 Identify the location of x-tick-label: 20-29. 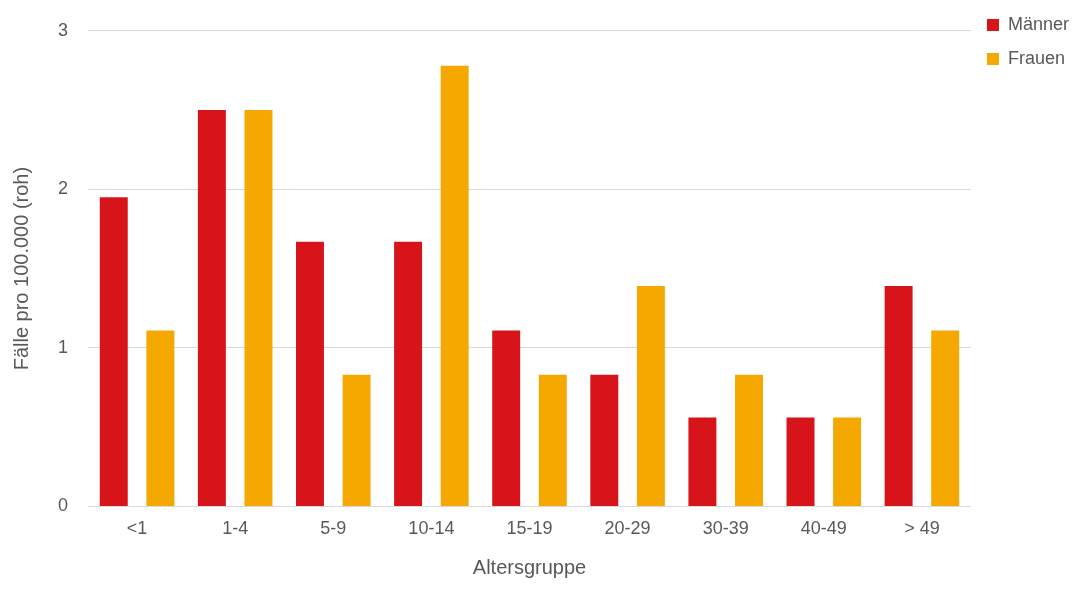
(627, 528).